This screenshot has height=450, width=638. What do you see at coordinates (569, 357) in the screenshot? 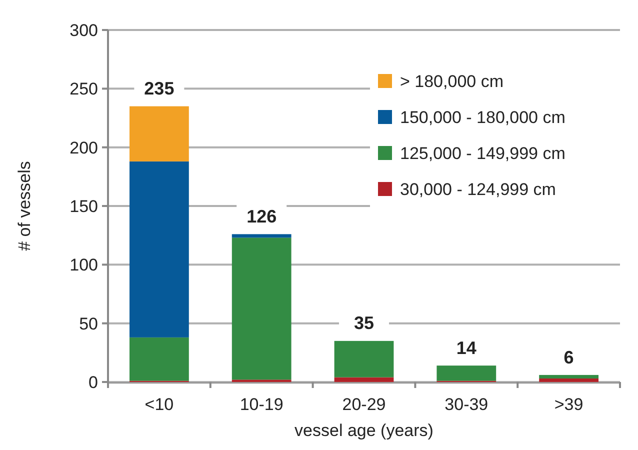
I see `total-label: 6` at bounding box center [569, 357].